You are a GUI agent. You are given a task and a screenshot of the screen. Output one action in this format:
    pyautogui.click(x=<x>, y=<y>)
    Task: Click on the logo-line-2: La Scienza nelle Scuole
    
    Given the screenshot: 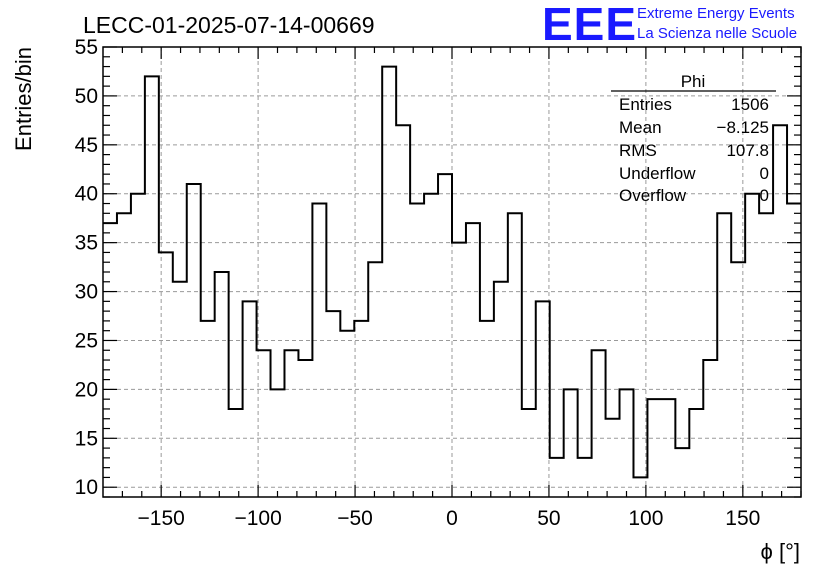 What is the action you would take?
    pyautogui.click(x=717, y=33)
    